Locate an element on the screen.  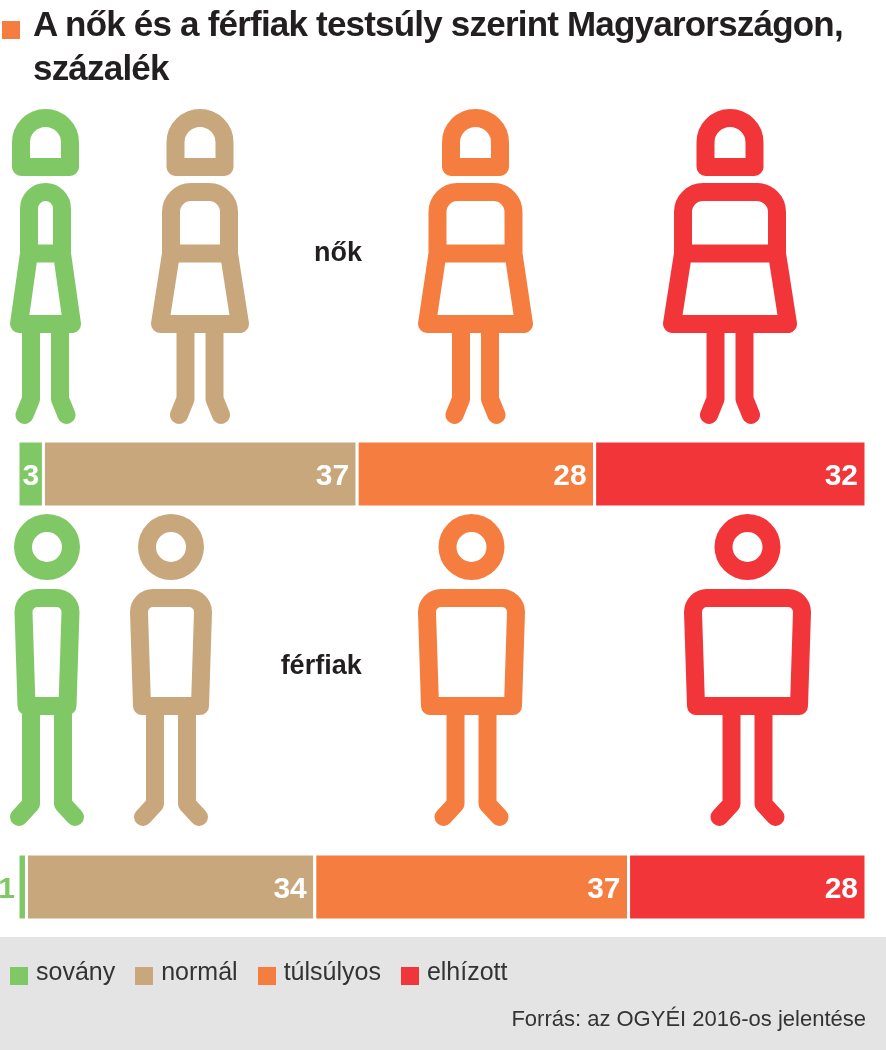
legend-label: túlsúlyos is located at coordinates (332, 971).